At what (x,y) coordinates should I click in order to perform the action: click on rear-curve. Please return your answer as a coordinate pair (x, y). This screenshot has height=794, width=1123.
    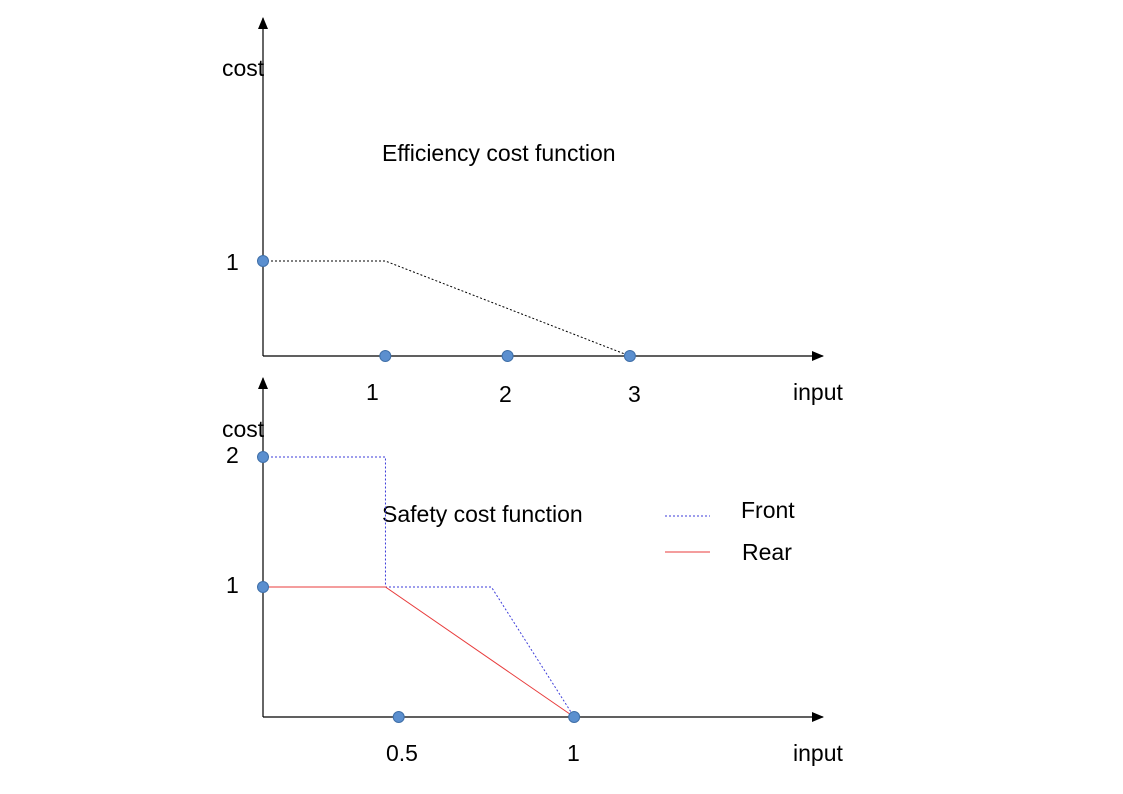
    Looking at the image, I should click on (419, 652).